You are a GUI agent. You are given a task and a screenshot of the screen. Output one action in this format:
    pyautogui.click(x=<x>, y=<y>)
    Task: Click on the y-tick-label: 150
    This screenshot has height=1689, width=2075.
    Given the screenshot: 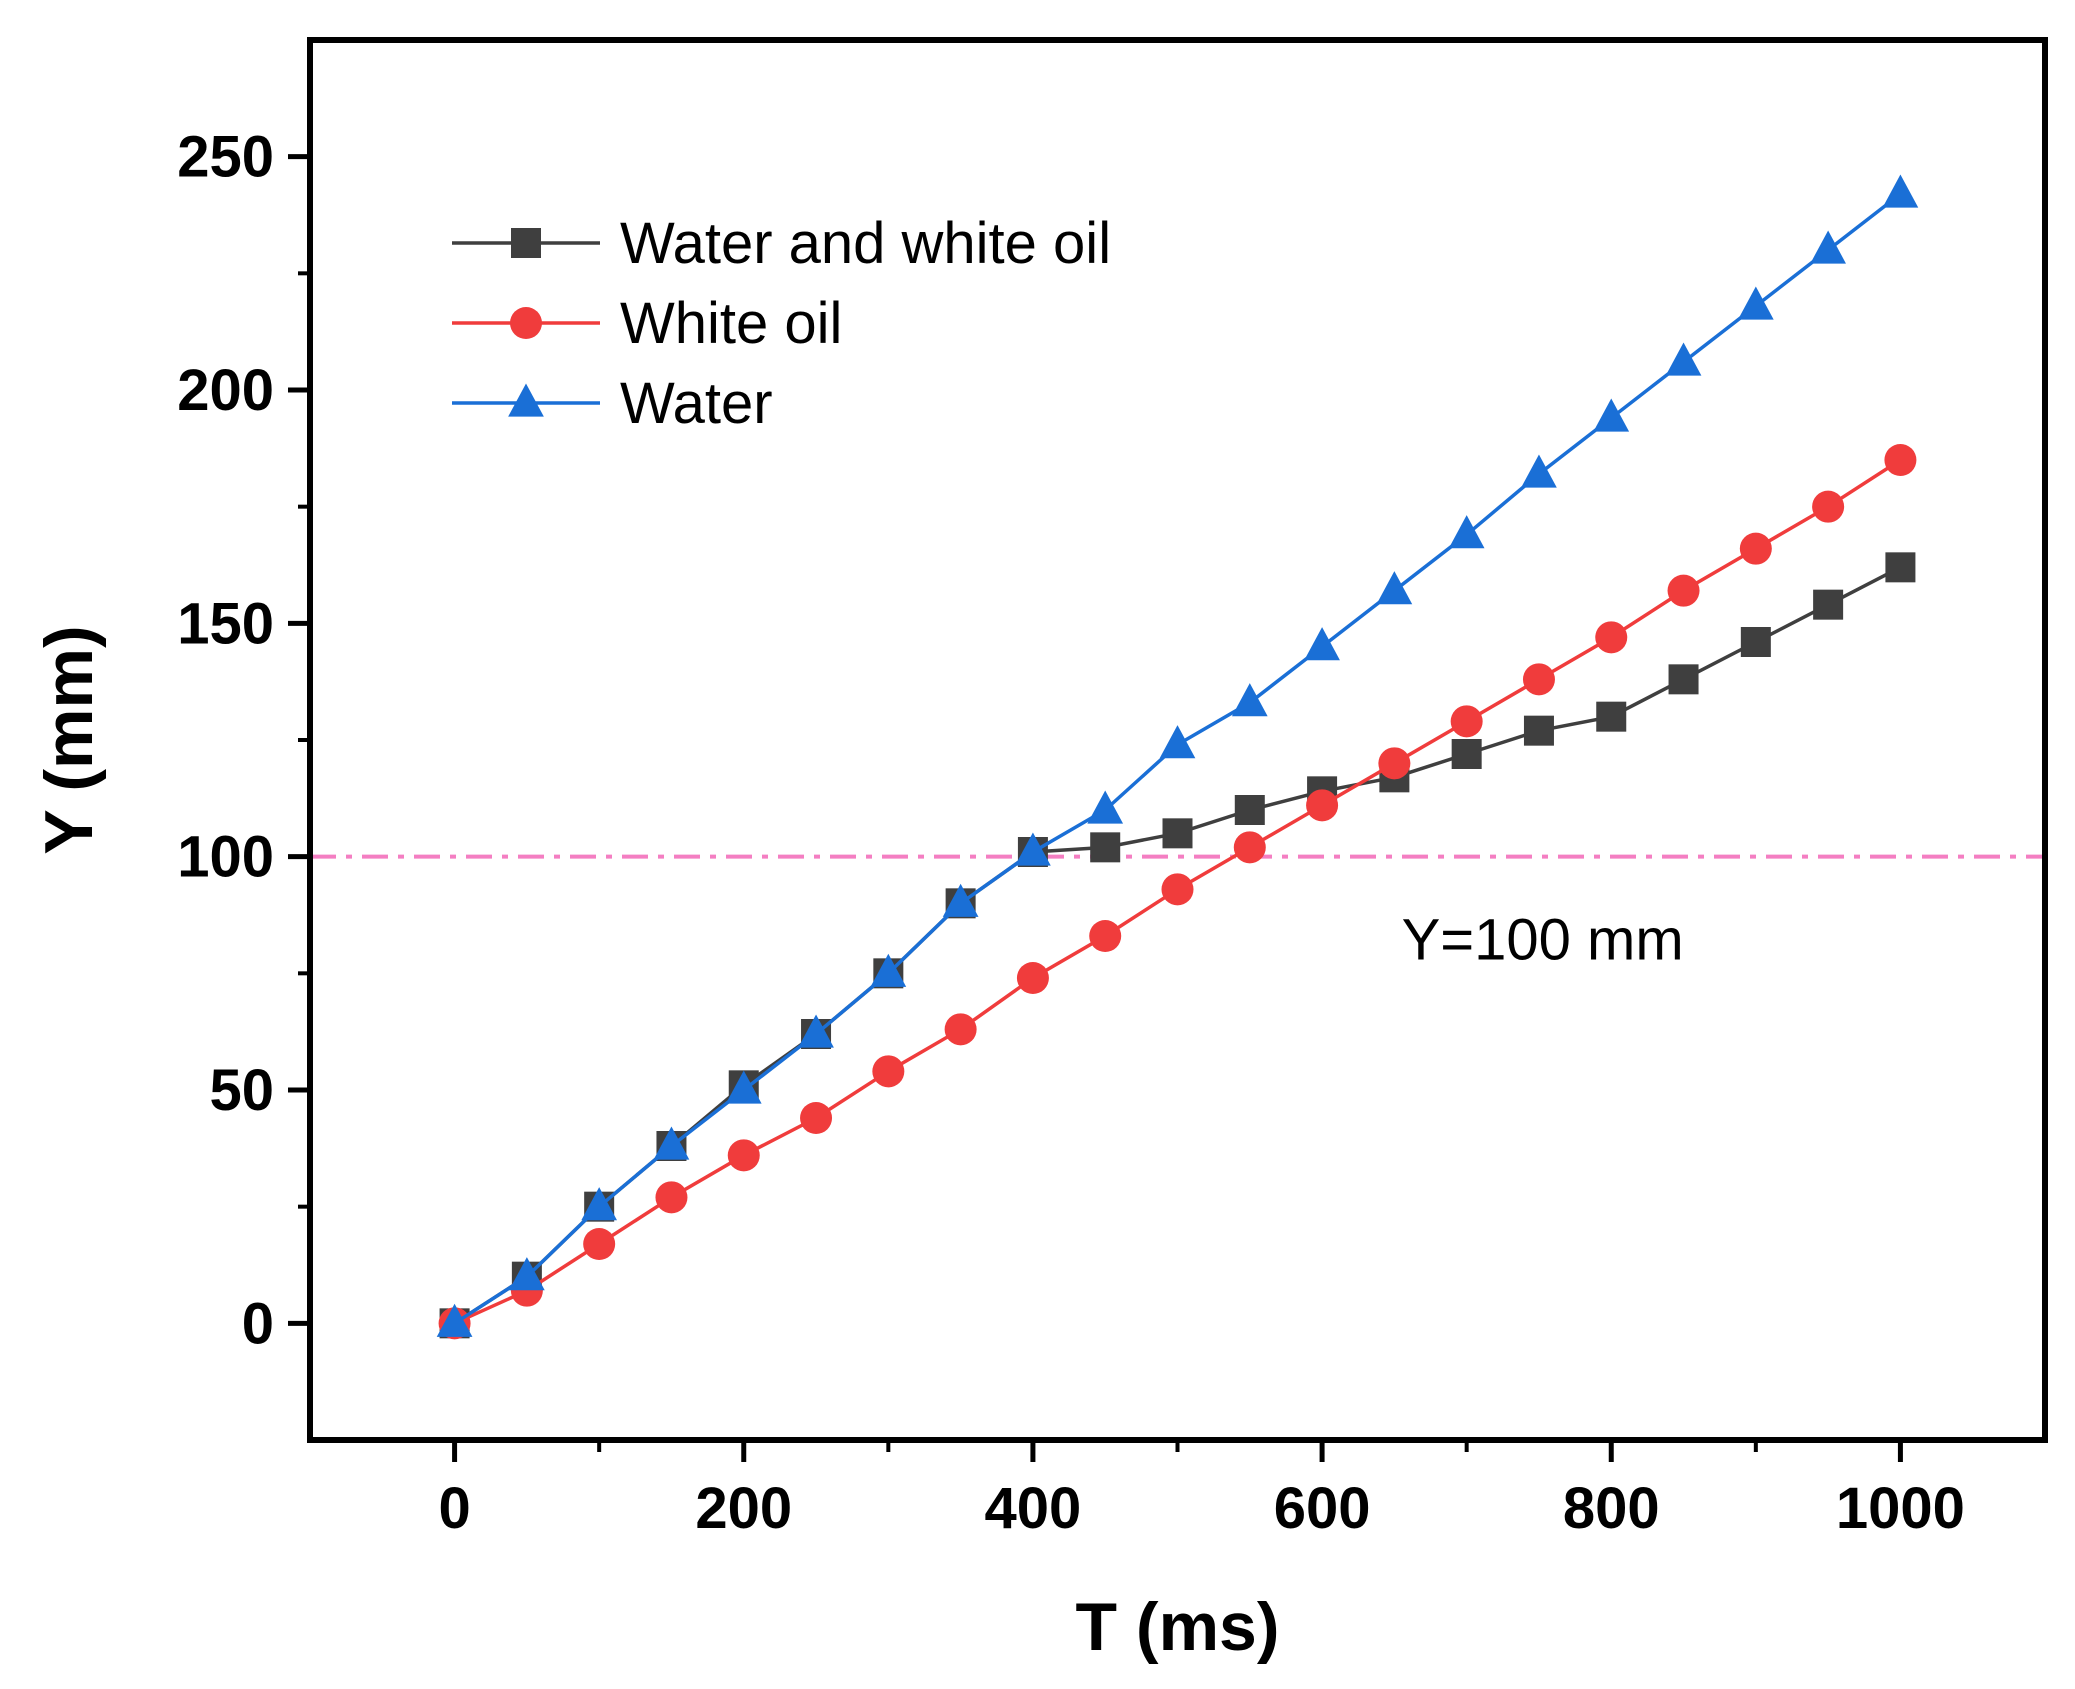 What is the action you would take?
    pyautogui.click(x=225, y=623)
    